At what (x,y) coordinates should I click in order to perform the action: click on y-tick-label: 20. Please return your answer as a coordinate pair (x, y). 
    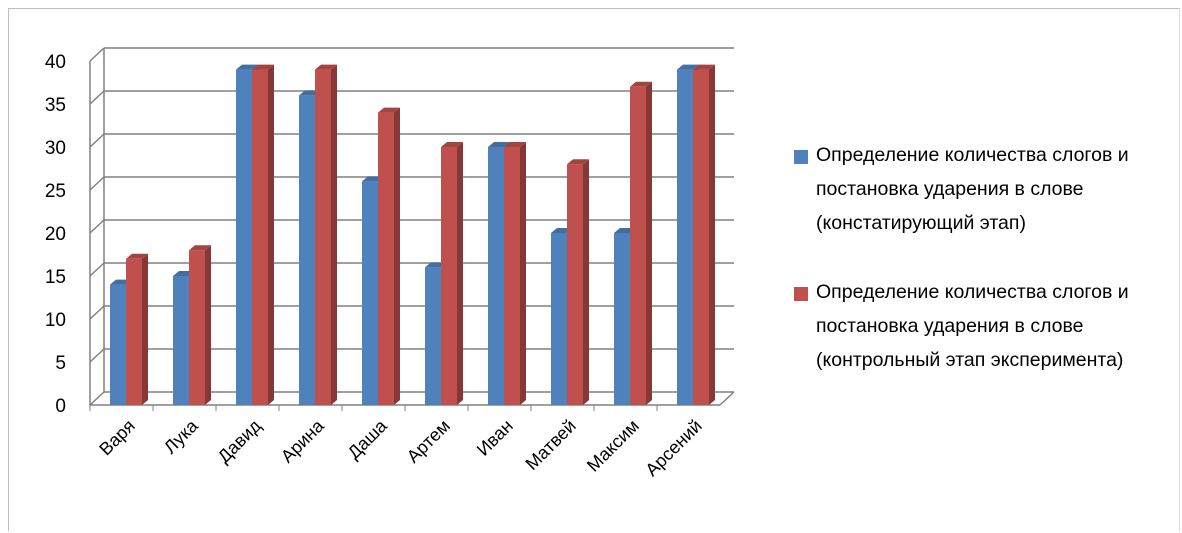
    Looking at the image, I should click on (55, 234).